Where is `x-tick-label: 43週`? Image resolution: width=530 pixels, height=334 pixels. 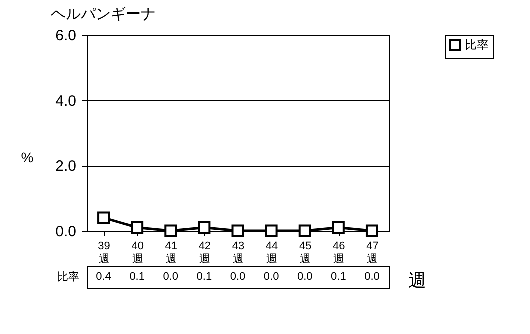 x-tick-label: 43週 is located at coordinates (238, 253).